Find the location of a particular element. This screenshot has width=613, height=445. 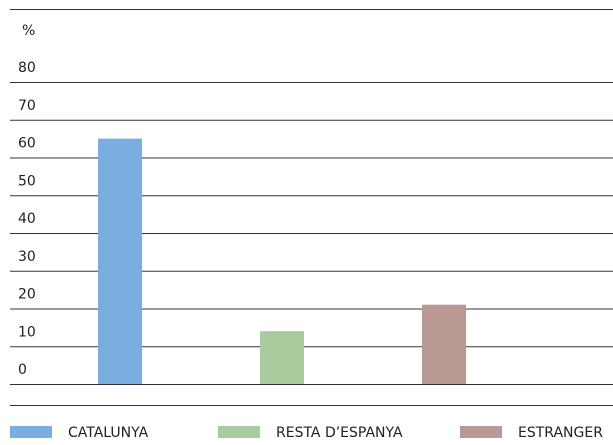

y-axis-label: % is located at coordinates (28, 31).